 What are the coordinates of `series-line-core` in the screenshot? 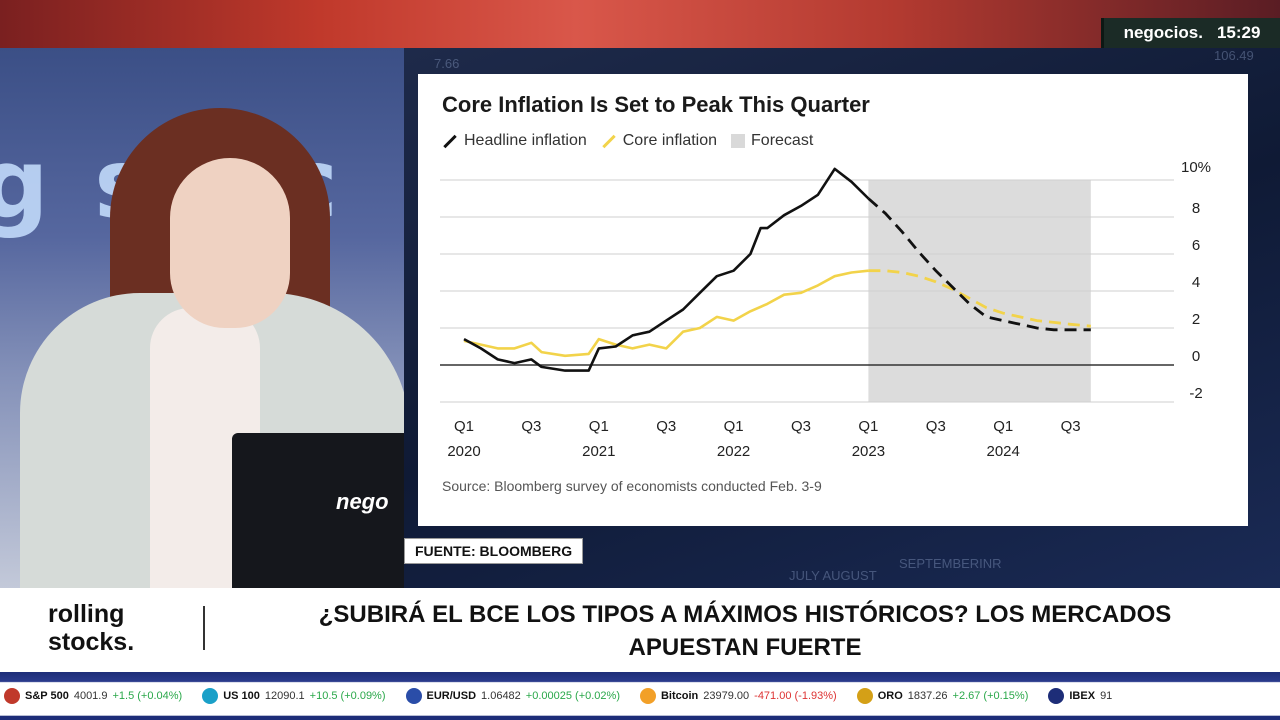 It's located at (666, 313).